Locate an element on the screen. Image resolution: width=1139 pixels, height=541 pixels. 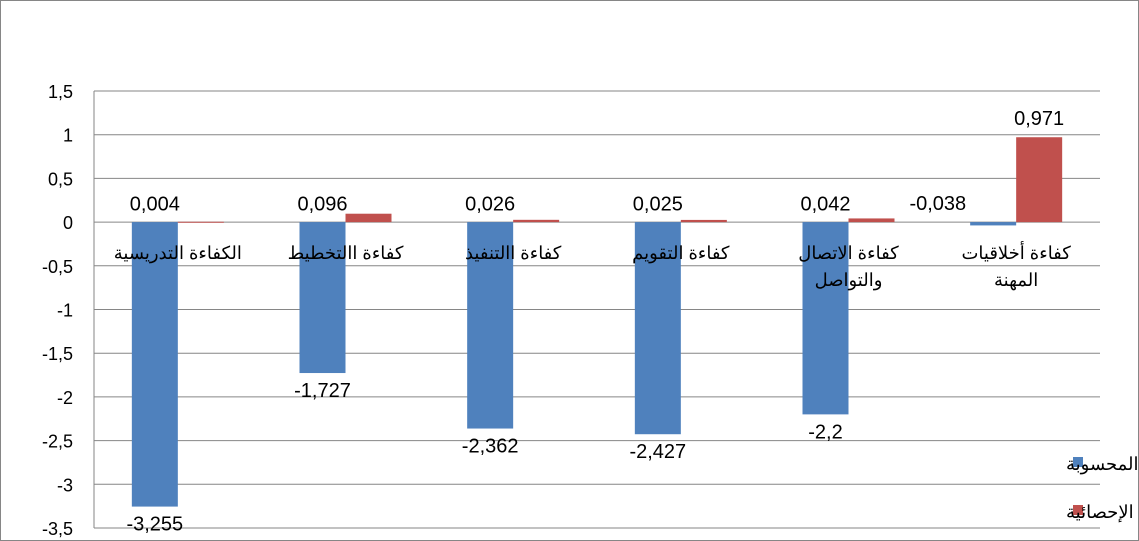
data-label: 0,971 is located at coordinates (1039, 119).